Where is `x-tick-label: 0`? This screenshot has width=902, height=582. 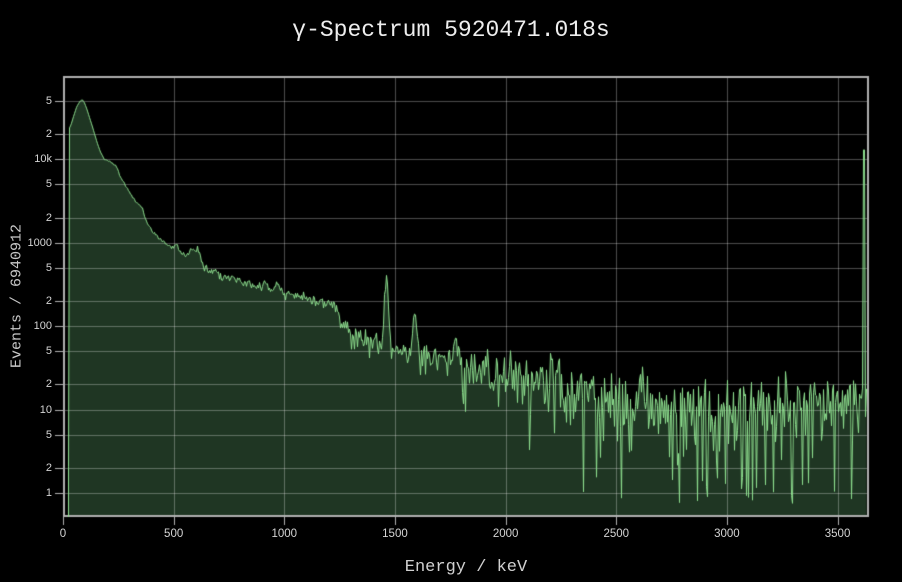 x-tick-label: 0 is located at coordinates (63, 534).